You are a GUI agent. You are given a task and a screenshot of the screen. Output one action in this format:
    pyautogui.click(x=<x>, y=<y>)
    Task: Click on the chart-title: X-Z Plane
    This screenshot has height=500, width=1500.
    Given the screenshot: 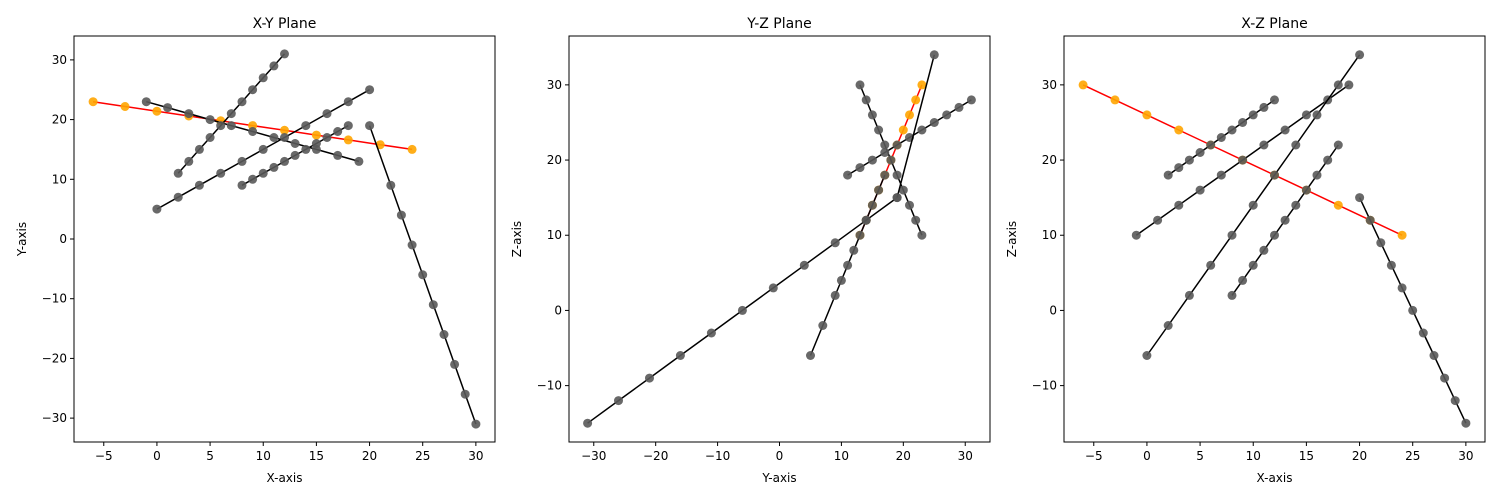 What is the action you would take?
    pyautogui.click(x=1274, y=24)
    